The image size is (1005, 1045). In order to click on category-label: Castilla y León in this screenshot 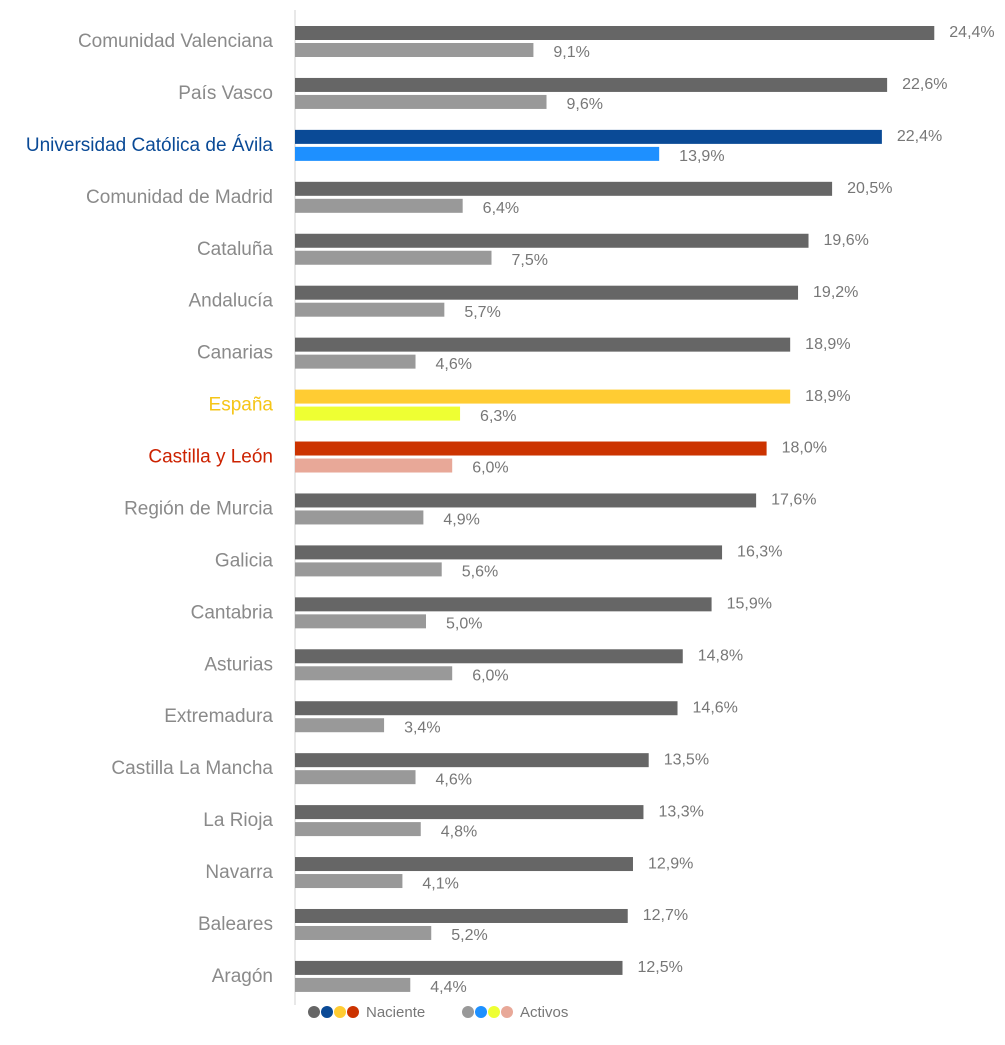, I will do `click(210, 457)`.